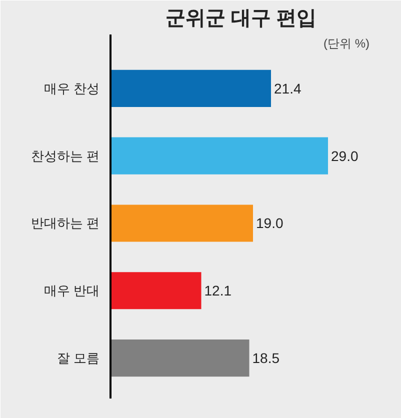 This screenshot has height=418, width=401. I want to click on y-tick-label: 매우 찬성, so click(72, 88).